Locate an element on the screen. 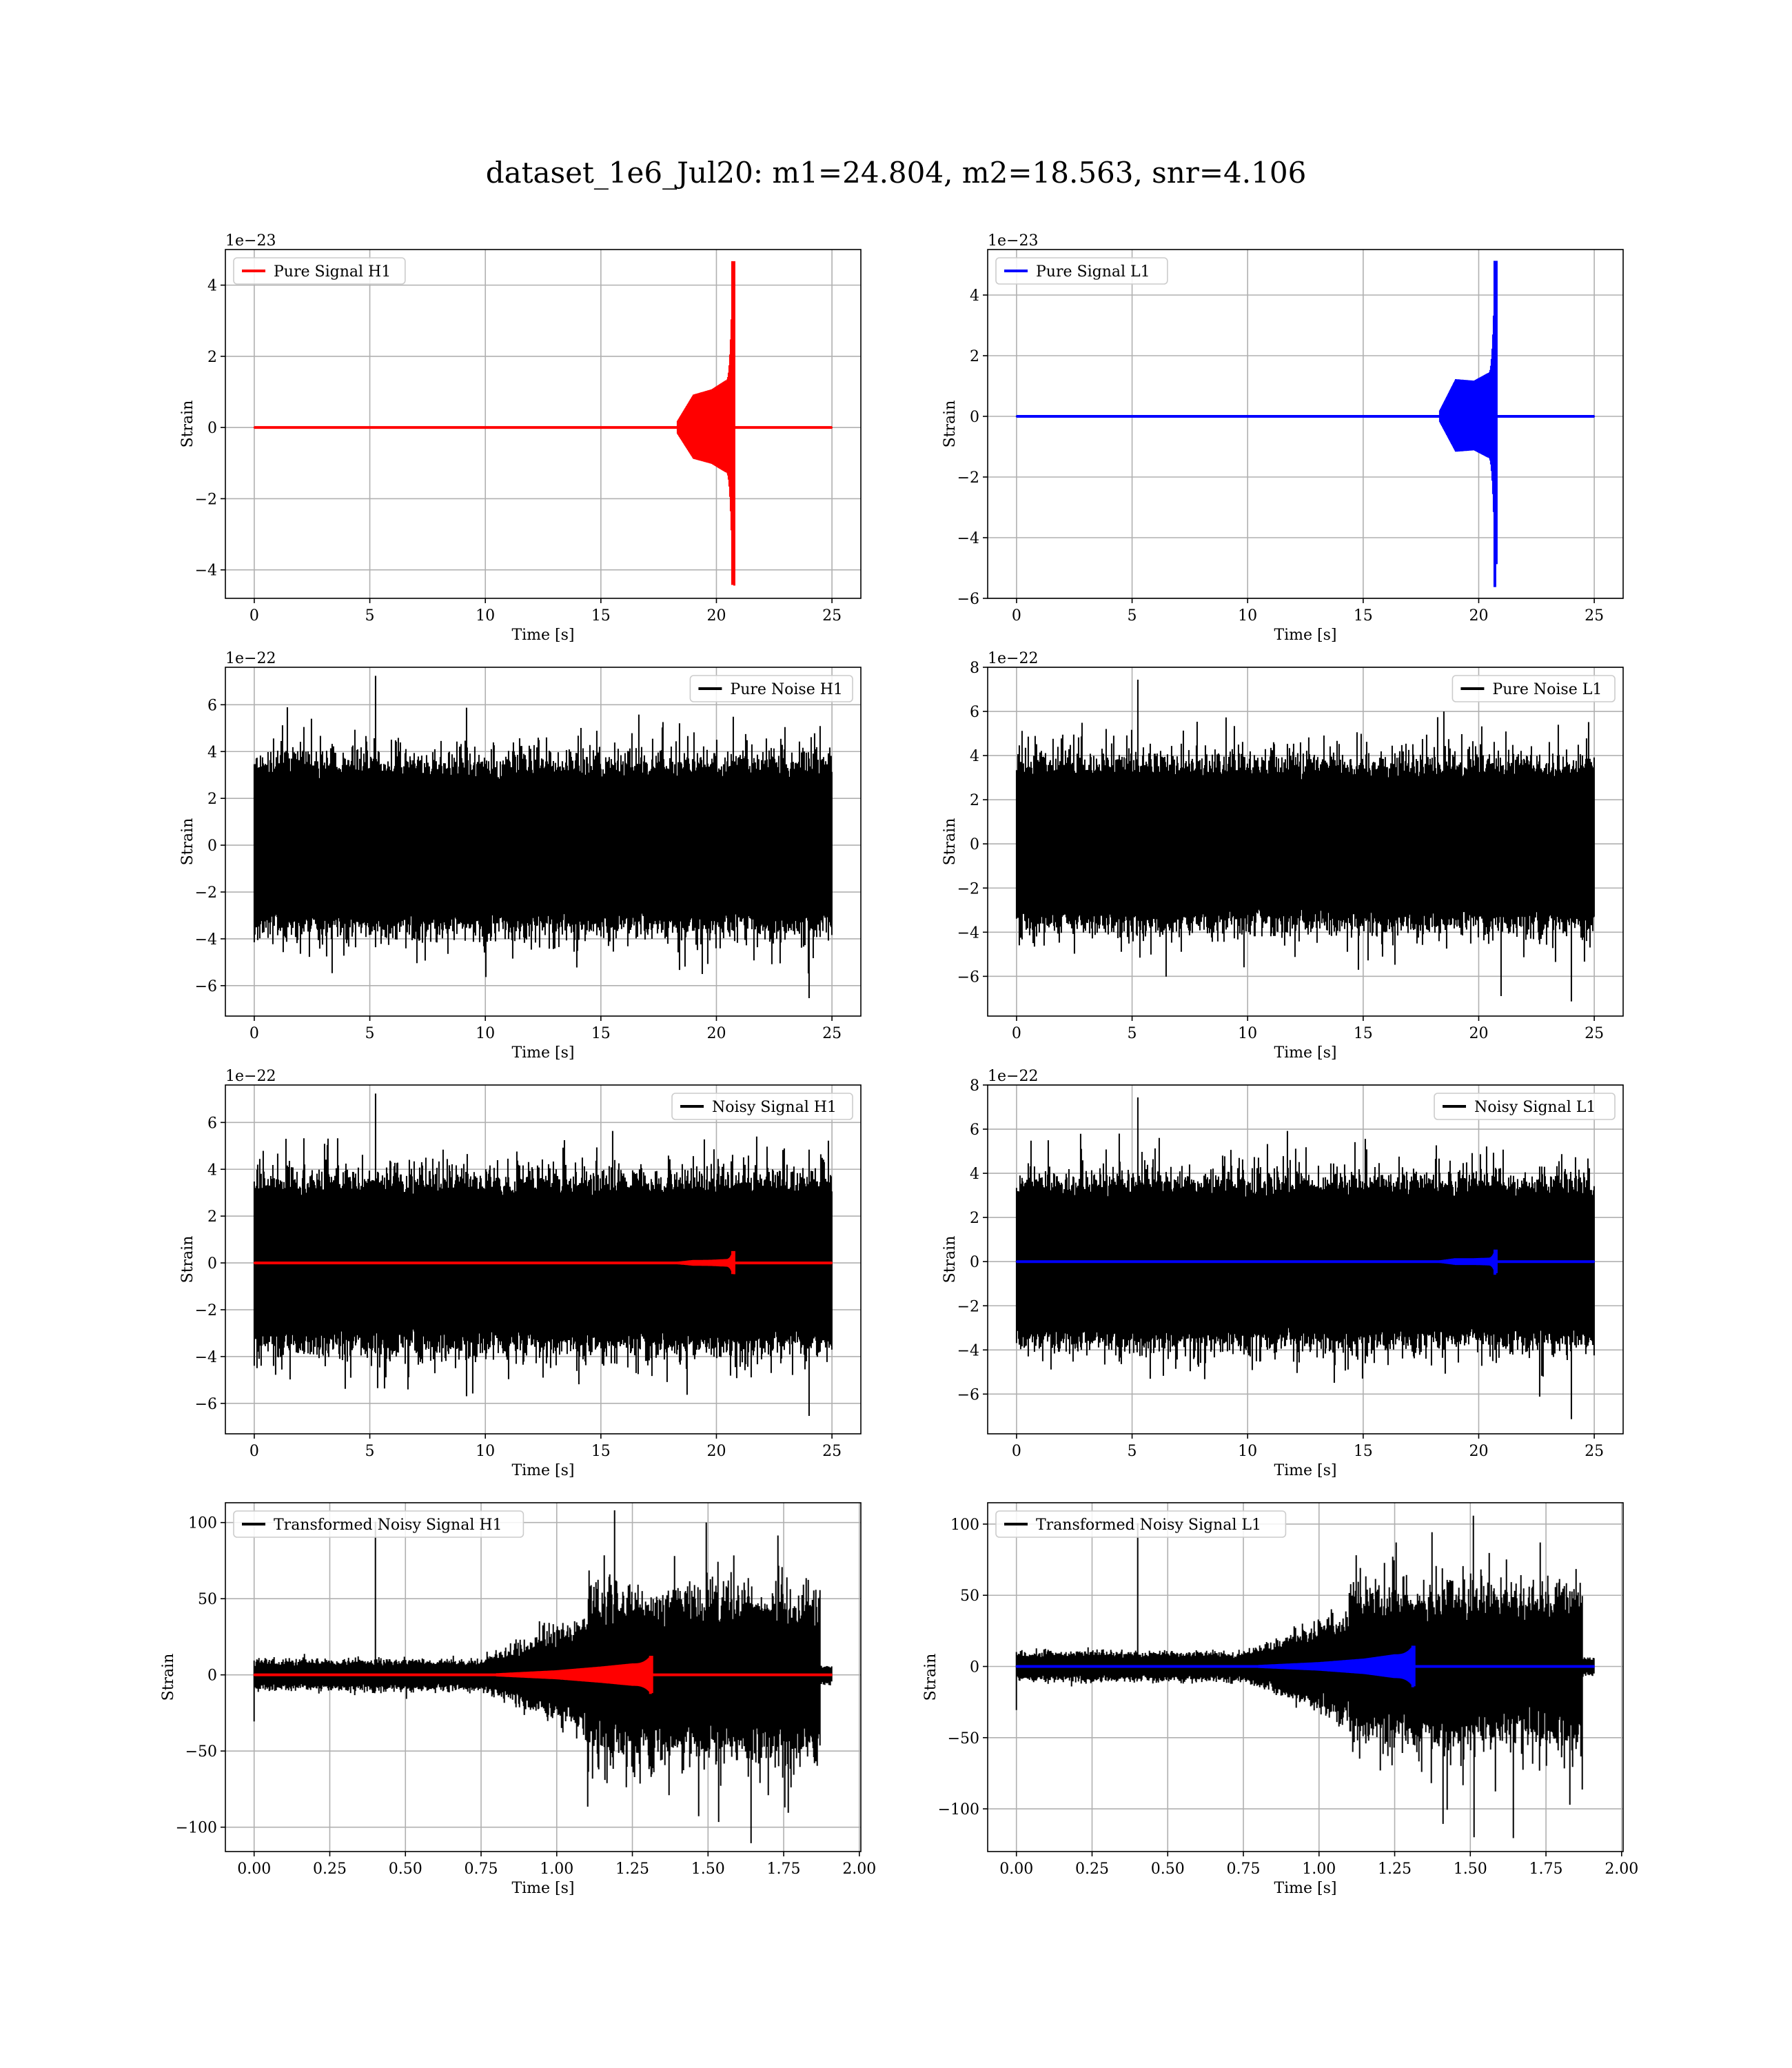 The image size is (1792, 2068). y-axis: −4 −2 0 2 4 Strain is located at coordinates (202, 429).